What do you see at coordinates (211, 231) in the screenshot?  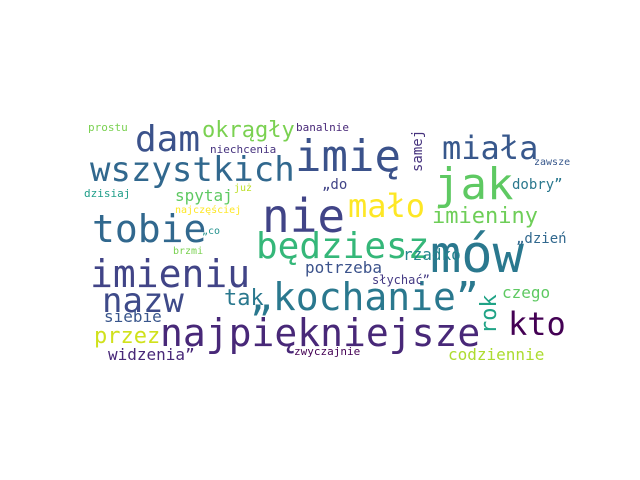 I see `word-co: „co` at bounding box center [211, 231].